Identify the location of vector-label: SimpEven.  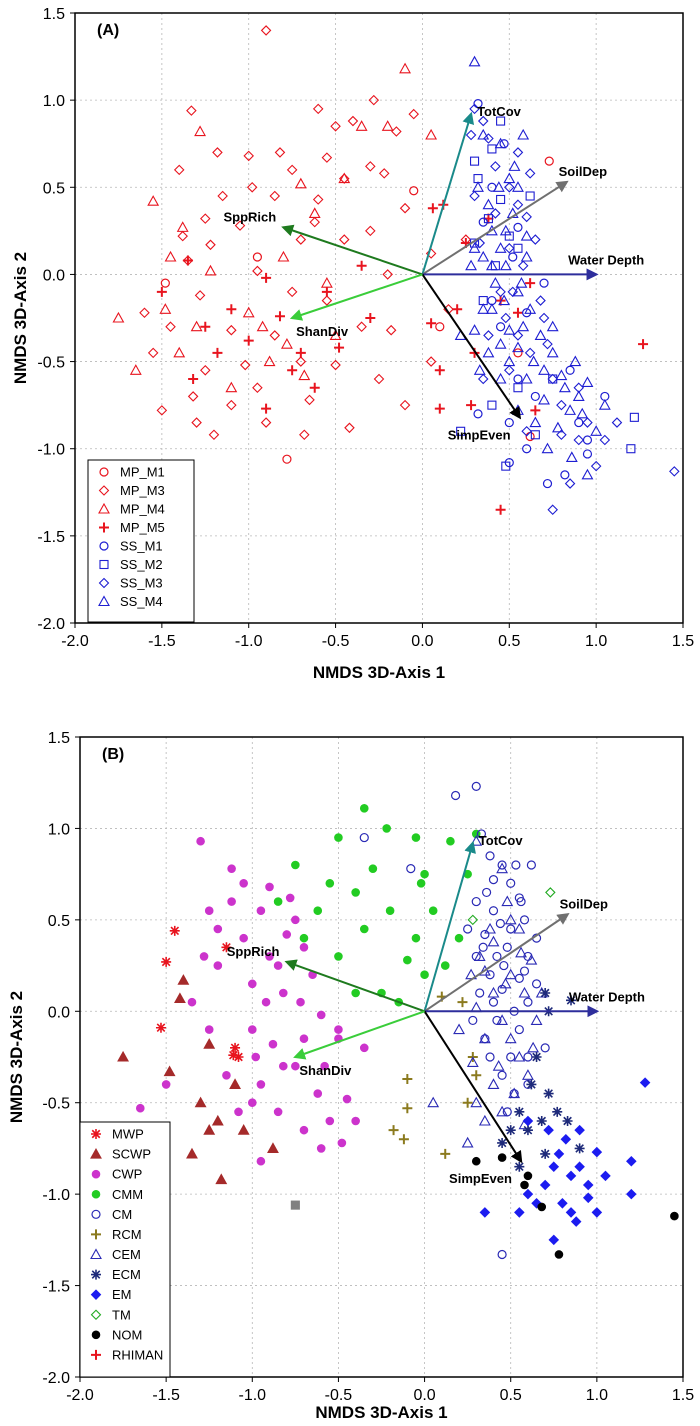
(479, 434).